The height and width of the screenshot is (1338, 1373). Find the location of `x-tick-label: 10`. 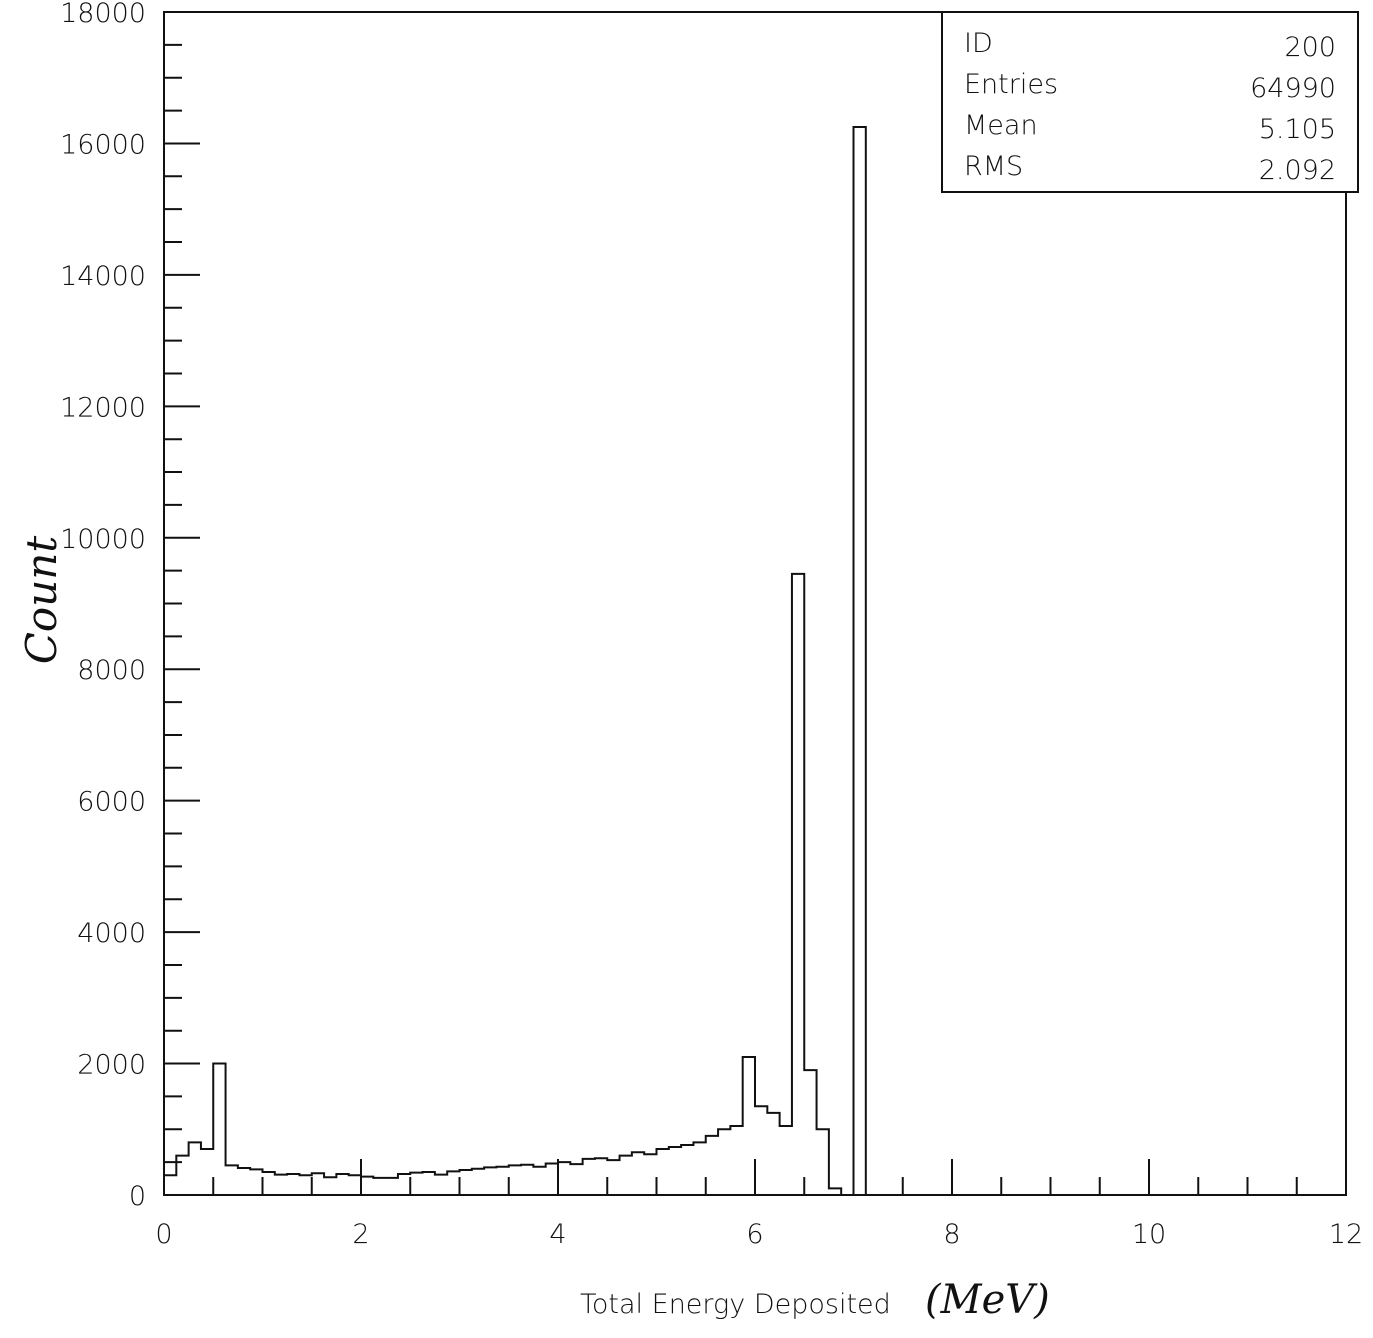

x-tick-label: 10 is located at coordinates (1149, 1234).